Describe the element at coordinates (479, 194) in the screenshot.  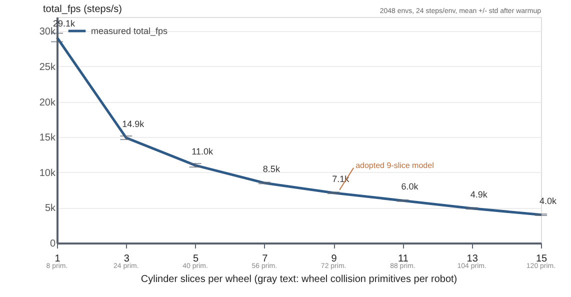
I see `data-label: 4.9k` at that location.